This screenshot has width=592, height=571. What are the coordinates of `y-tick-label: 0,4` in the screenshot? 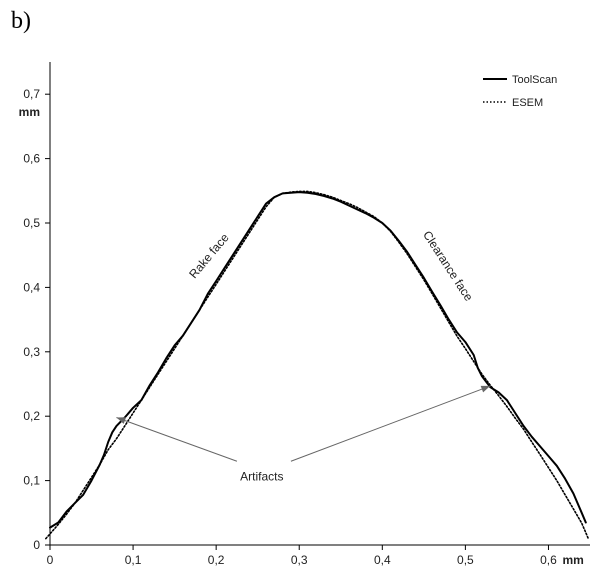 It's located at (31, 287).